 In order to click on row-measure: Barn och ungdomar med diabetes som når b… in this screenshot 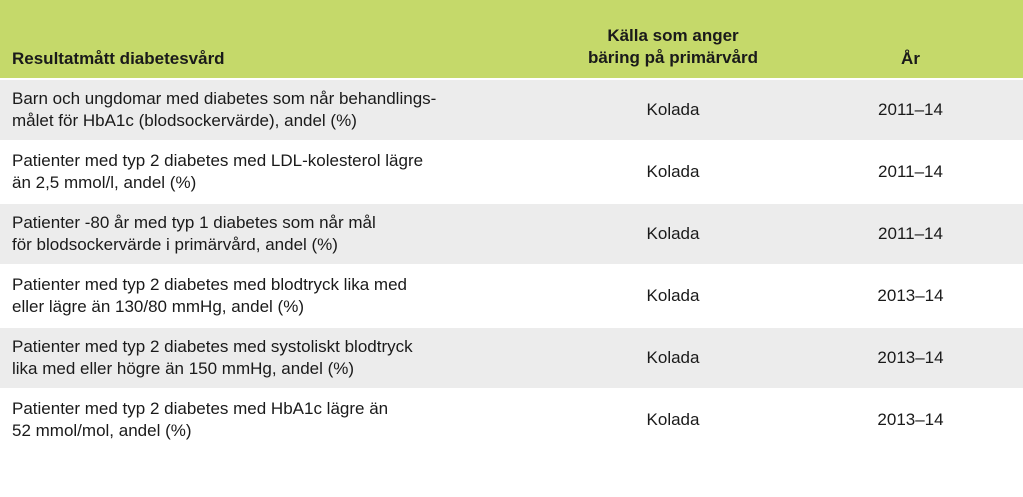, I will do `click(224, 109)`.